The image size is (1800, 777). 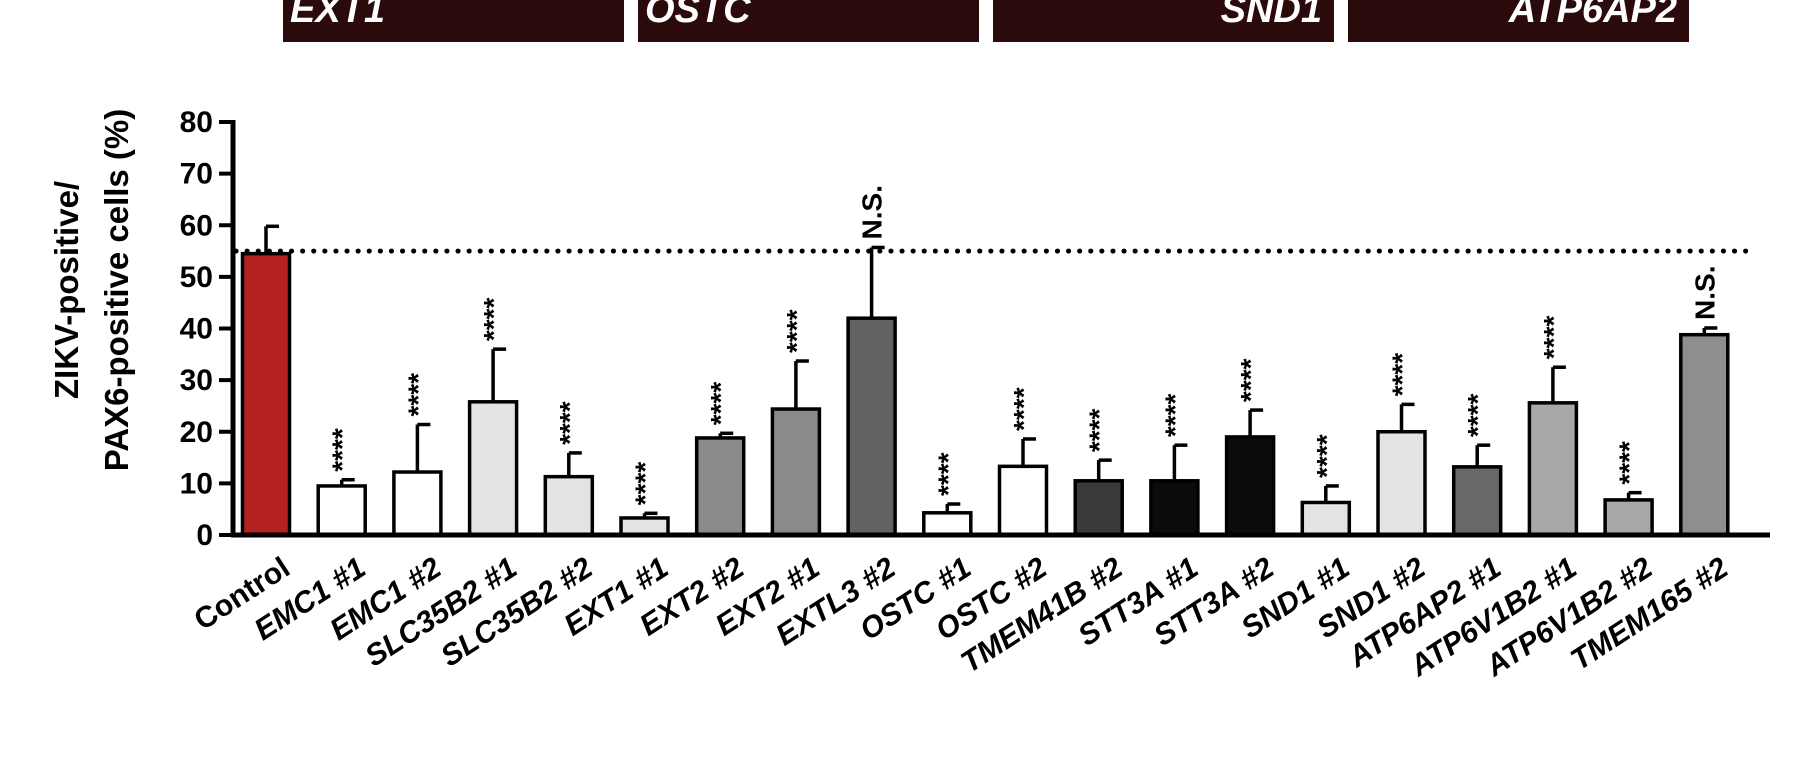 What do you see at coordinates (808, 21) in the screenshot?
I see `micrograph-panel-ostc` at bounding box center [808, 21].